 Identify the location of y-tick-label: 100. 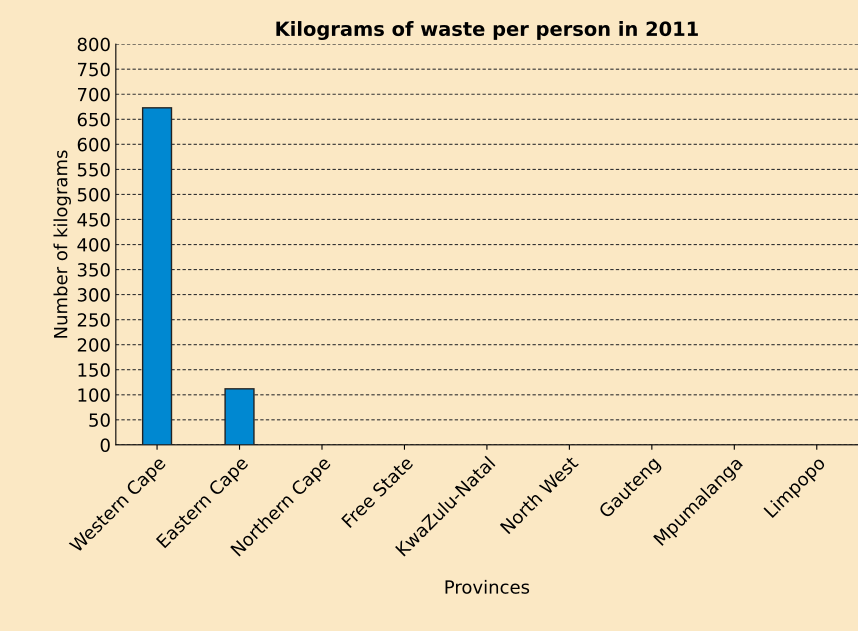
(94, 395).